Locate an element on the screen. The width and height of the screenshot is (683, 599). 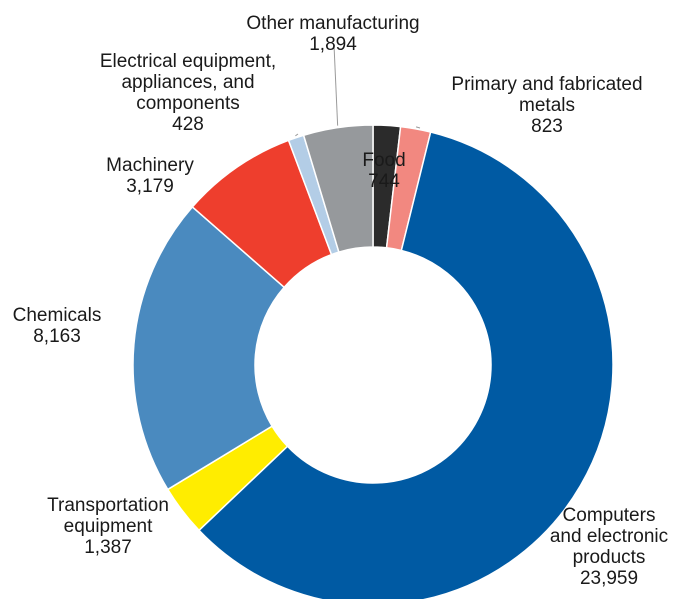
slice-label-line: Other manufacturing is located at coordinates (332, 23).